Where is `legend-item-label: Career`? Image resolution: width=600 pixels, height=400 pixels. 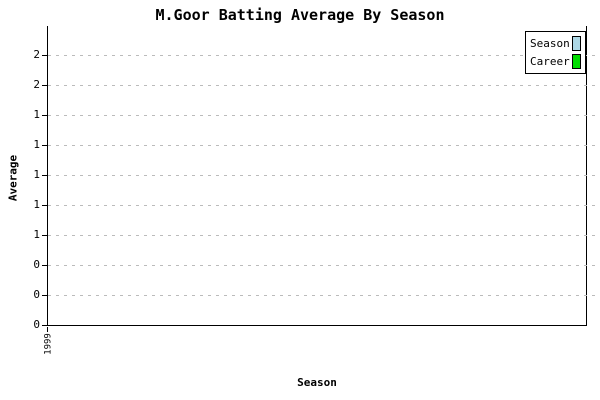 legend-item-label: Career is located at coordinates (550, 61).